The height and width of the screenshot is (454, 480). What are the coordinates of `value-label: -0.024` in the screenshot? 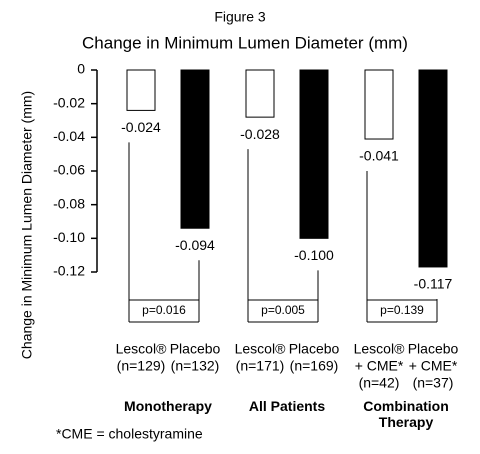 It's located at (141, 127).